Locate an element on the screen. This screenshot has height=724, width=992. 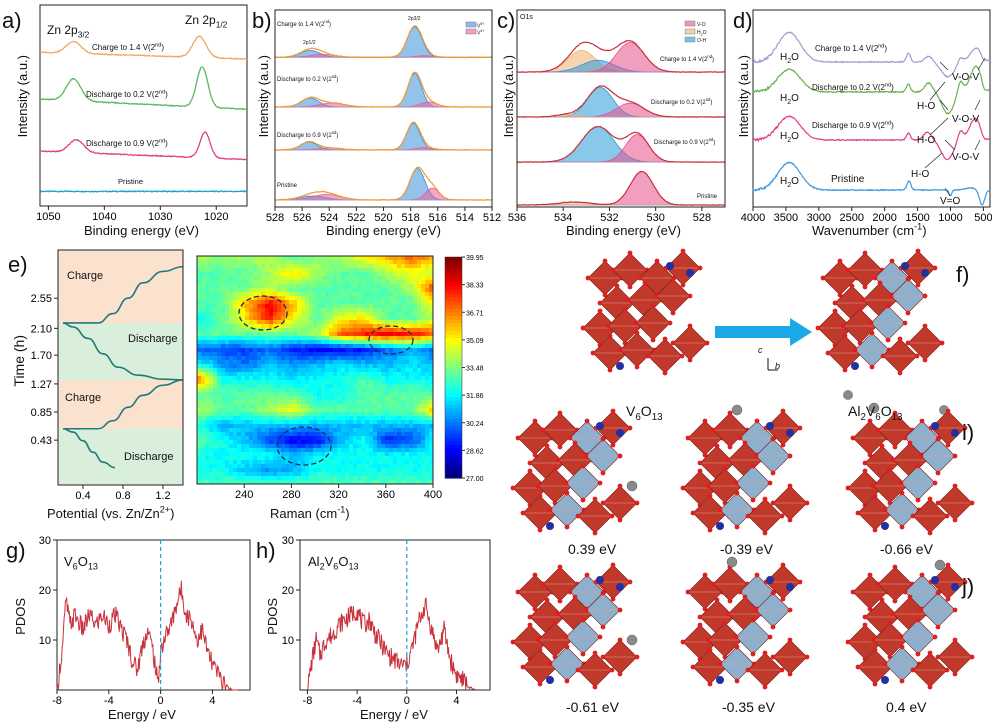
d-annotation-arrow is located at coordinates (950, 145).